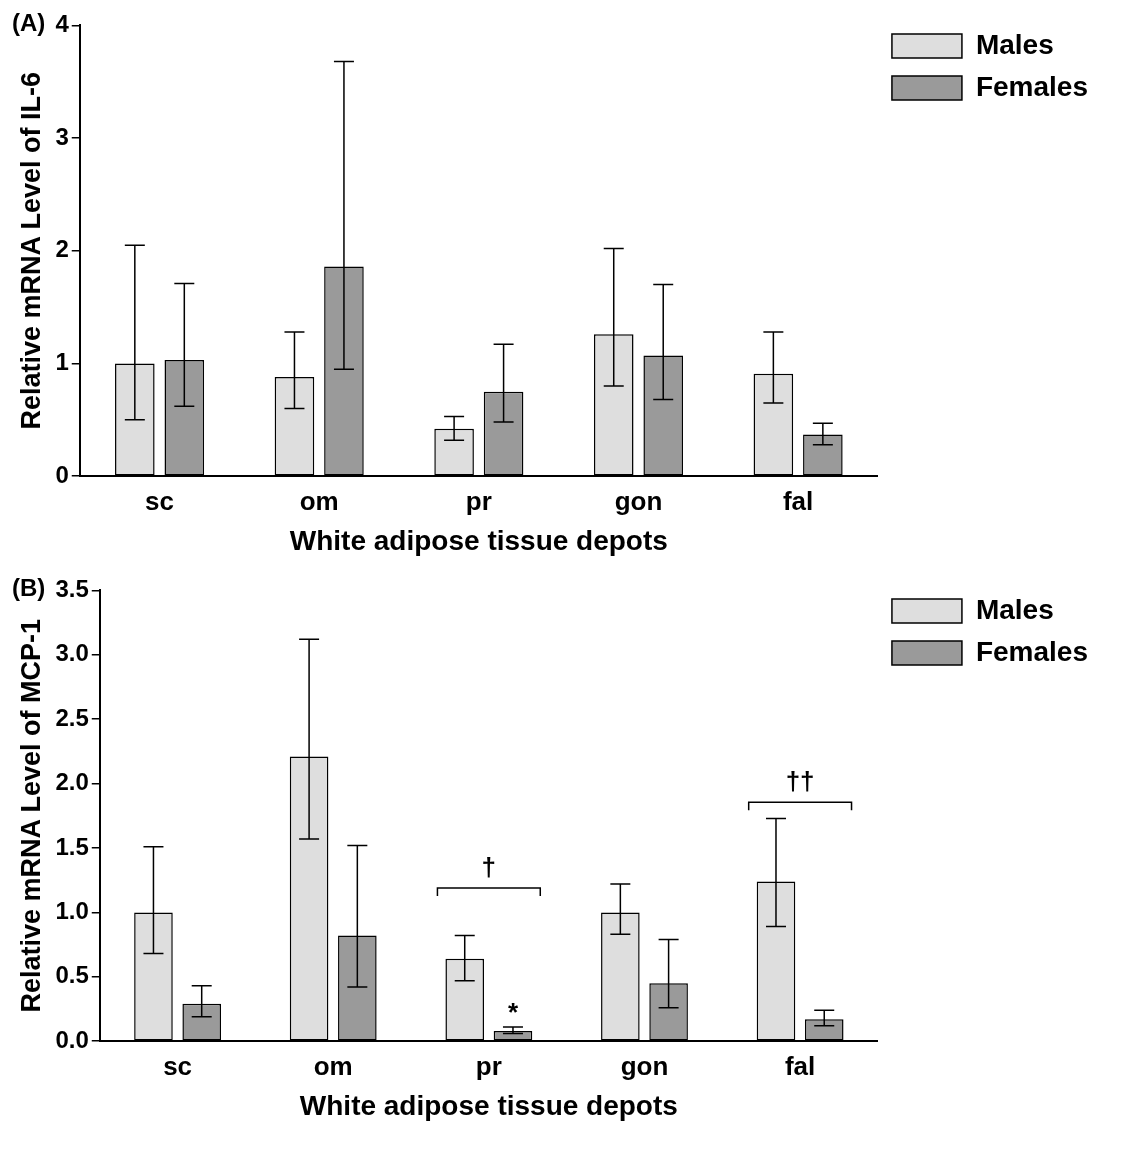 This screenshot has width=1121, height=1151. What do you see at coordinates (62, 24) in the screenshot?
I see `y-tick-label: 4` at bounding box center [62, 24].